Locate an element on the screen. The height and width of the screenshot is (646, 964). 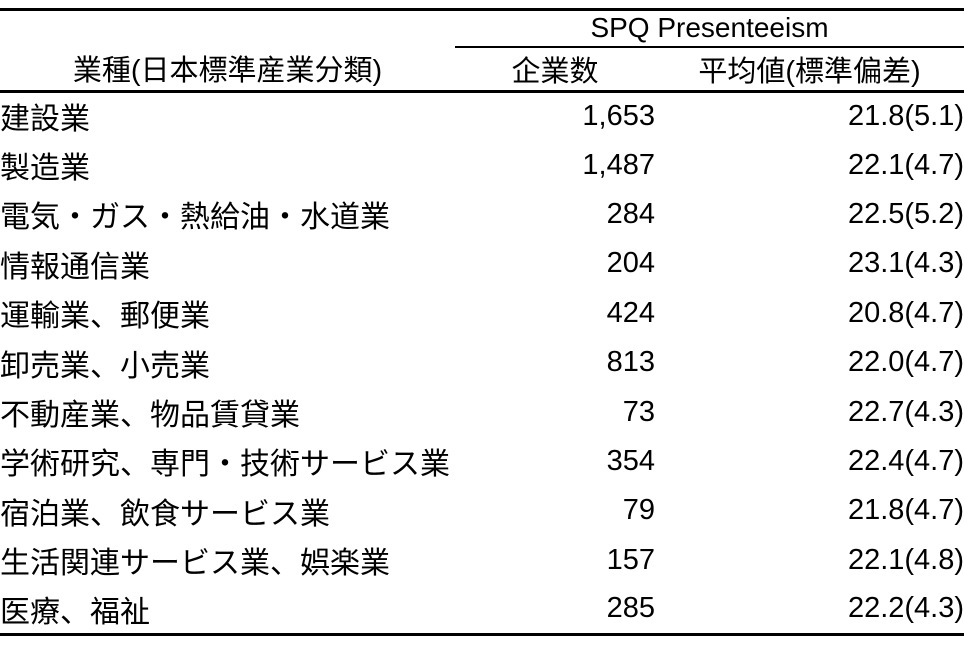
mean-sd-cell: 22.1(4.7) is located at coordinates (905, 164).